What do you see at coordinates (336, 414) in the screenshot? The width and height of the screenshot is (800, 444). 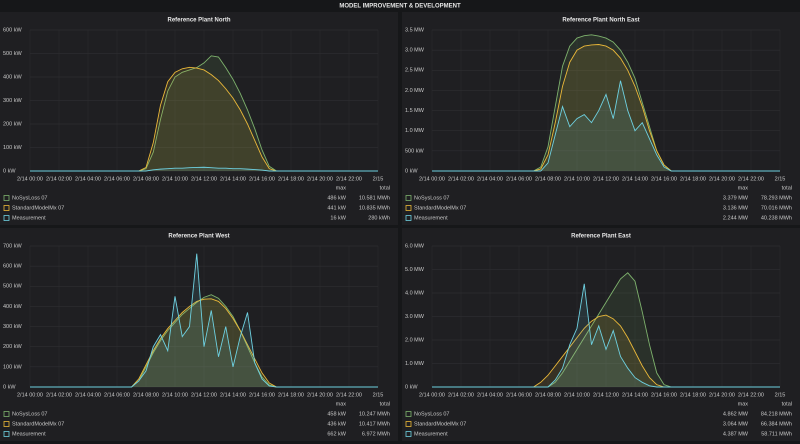 I see `legend-value: 458 kW` at bounding box center [336, 414].